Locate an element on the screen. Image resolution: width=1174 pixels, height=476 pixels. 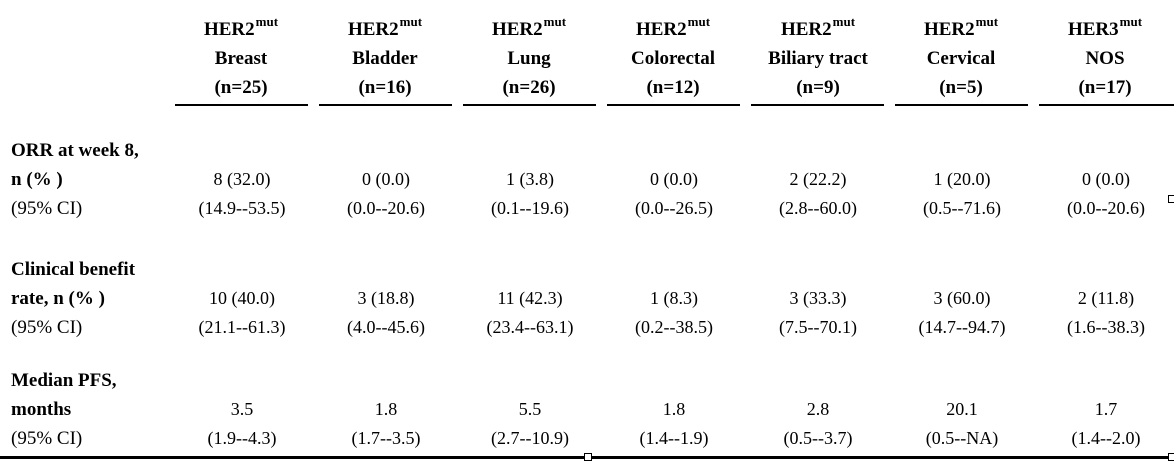
row-label-line: Clinical benefit is located at coordinates (73, 269).